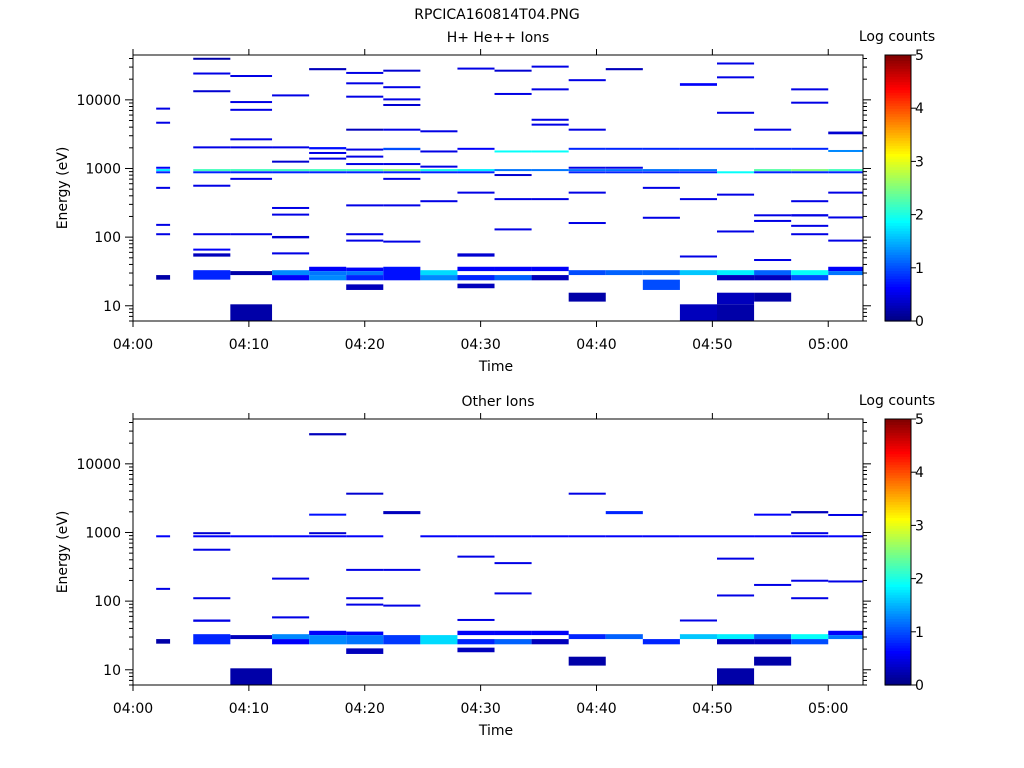 Image resolution: width=1024 pixels, height=768 pixels. What do you see at coordinates (712, 709) in the screenshot?
I see `x-tick-label: 04:50` at bounding box center [712, 709].